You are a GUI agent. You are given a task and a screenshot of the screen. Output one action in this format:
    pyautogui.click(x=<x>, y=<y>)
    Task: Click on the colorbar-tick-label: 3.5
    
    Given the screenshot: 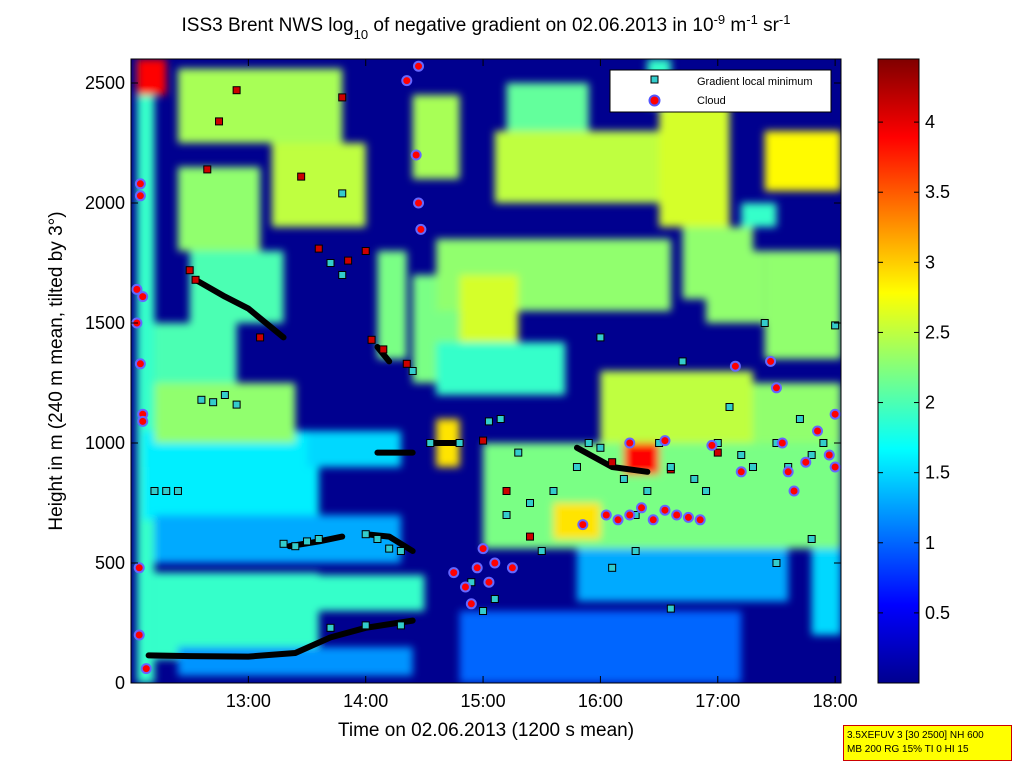 What is the action you would take?
    pyautogui.click(x=937, y=192)
    